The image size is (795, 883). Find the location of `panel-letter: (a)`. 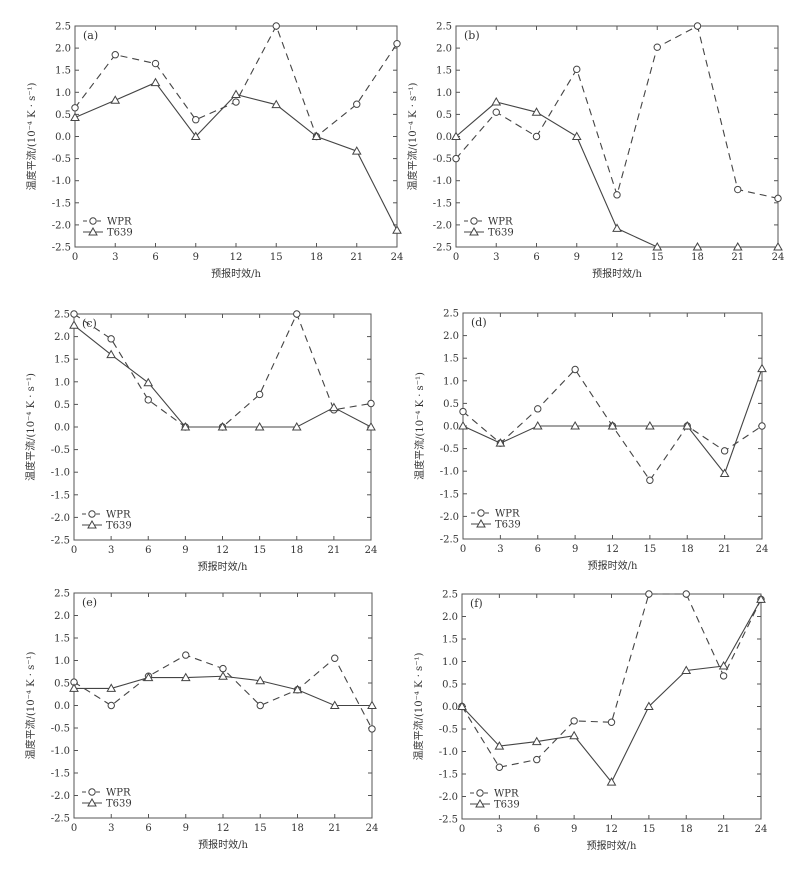

panel-letter: (a) is located at coordinates (90, 35).